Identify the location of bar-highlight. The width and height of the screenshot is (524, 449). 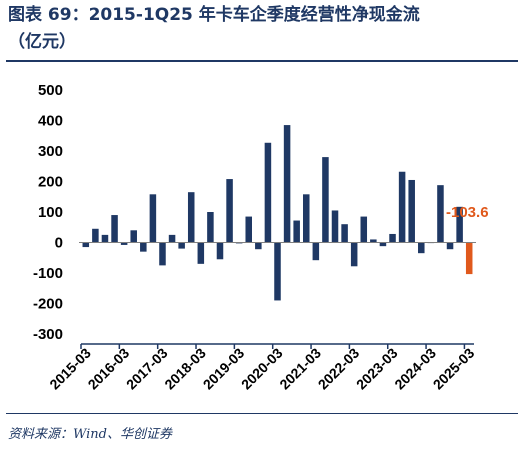
(469, 258).